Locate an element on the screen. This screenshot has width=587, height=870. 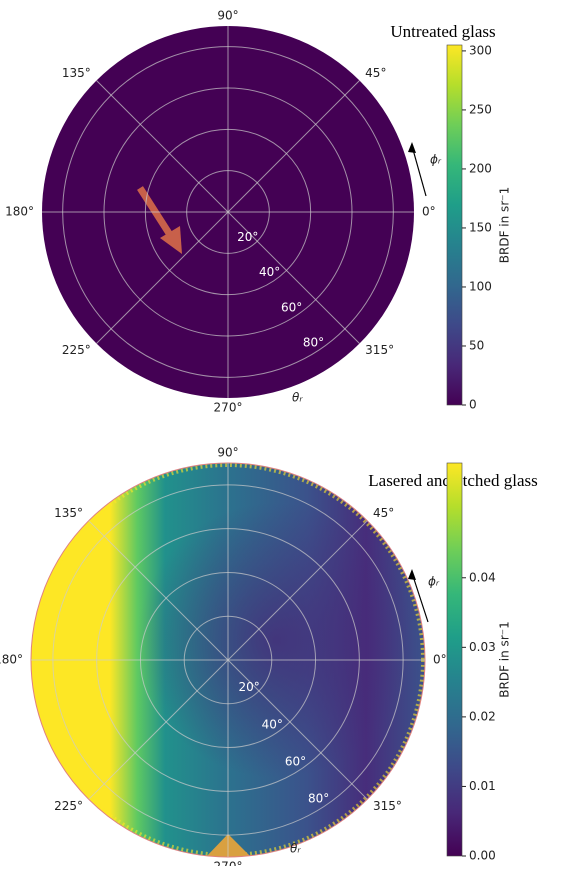
colorbar-tick-label: 0.02 is located at coordinates (482, 716).